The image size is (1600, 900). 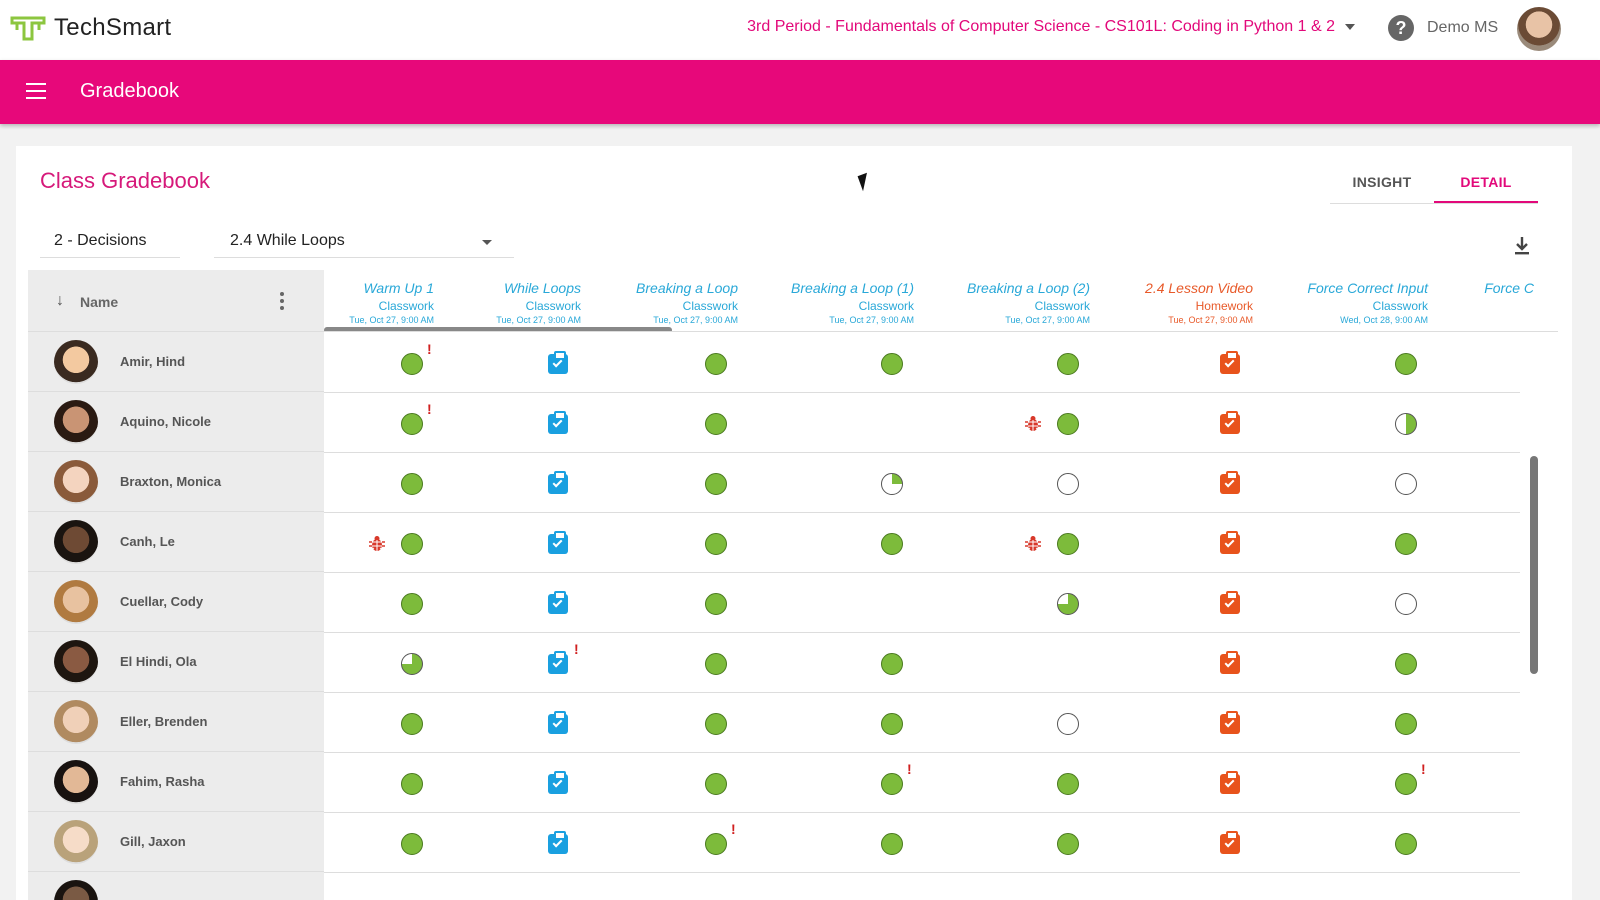 I want to click on student-row: Cuellar, Cody, so click(x=176, y=602).